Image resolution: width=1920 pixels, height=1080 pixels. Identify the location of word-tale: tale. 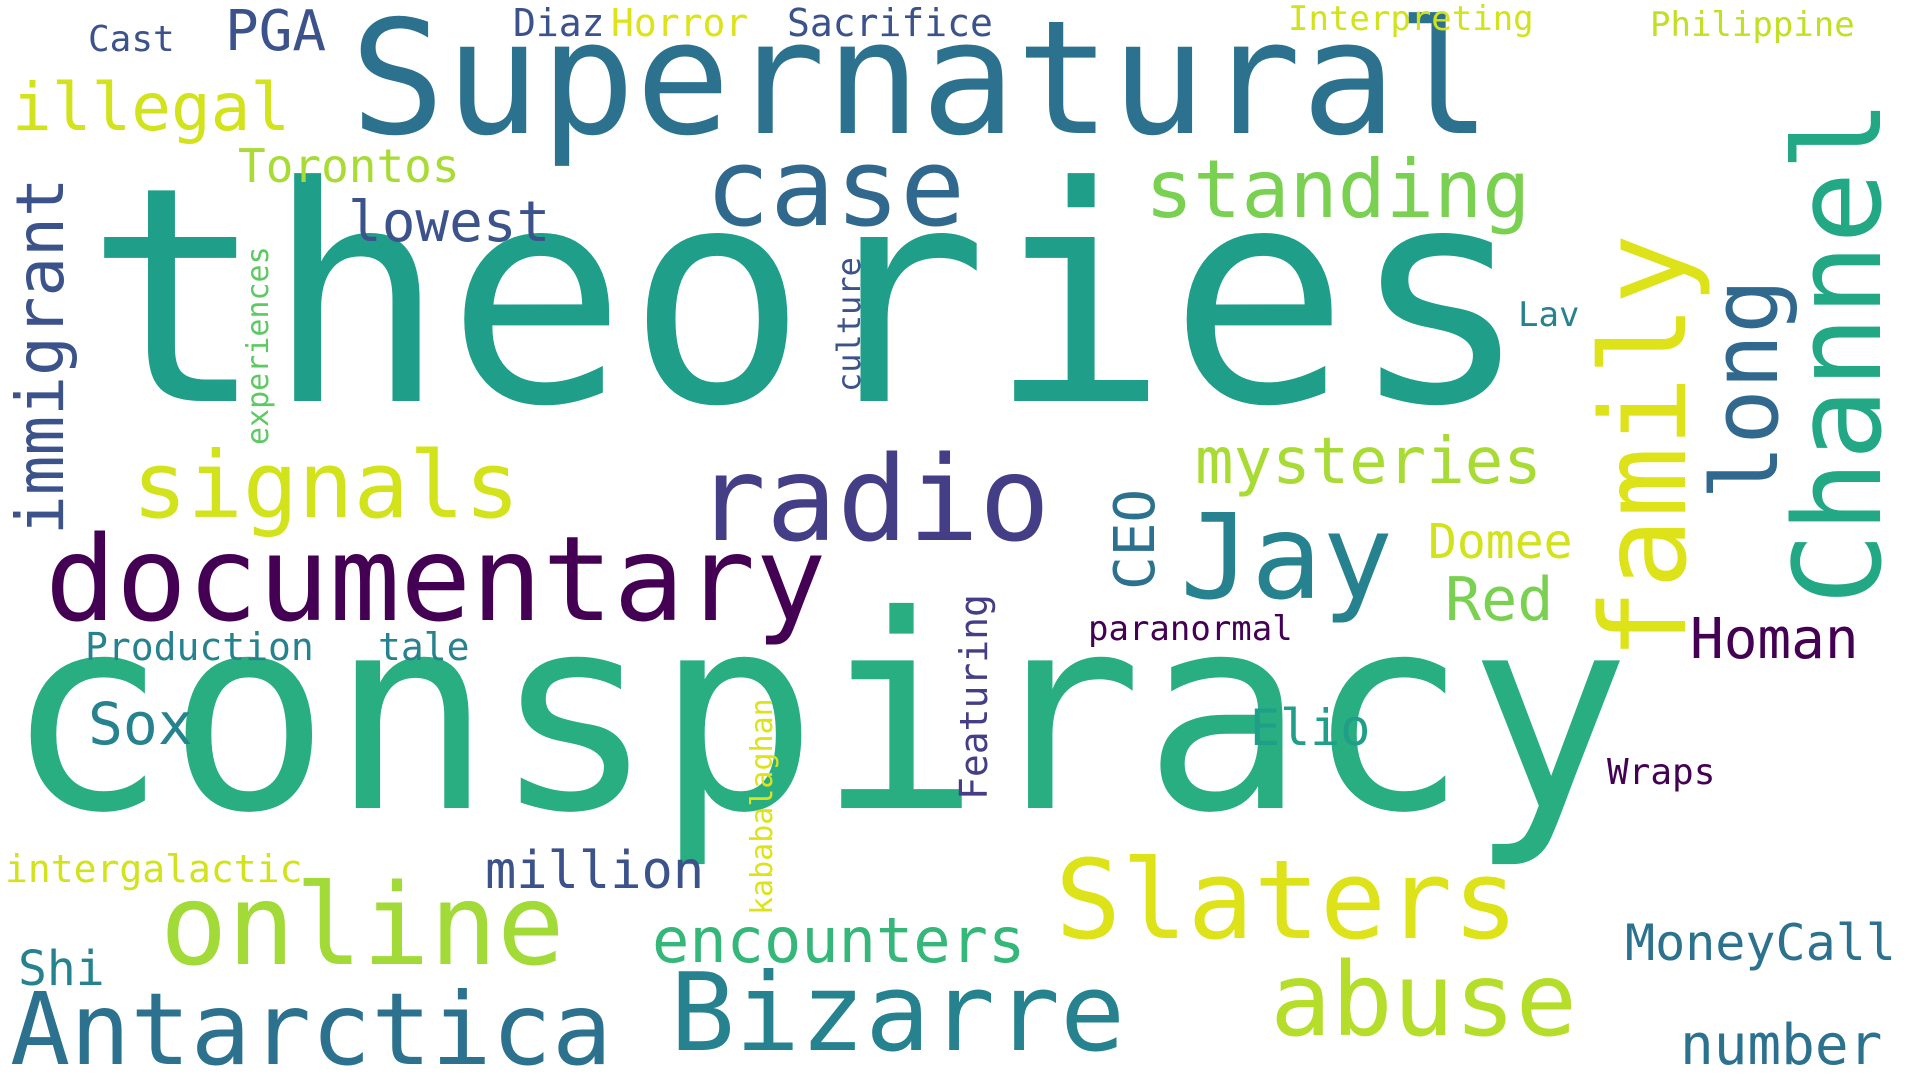
(424, 647).